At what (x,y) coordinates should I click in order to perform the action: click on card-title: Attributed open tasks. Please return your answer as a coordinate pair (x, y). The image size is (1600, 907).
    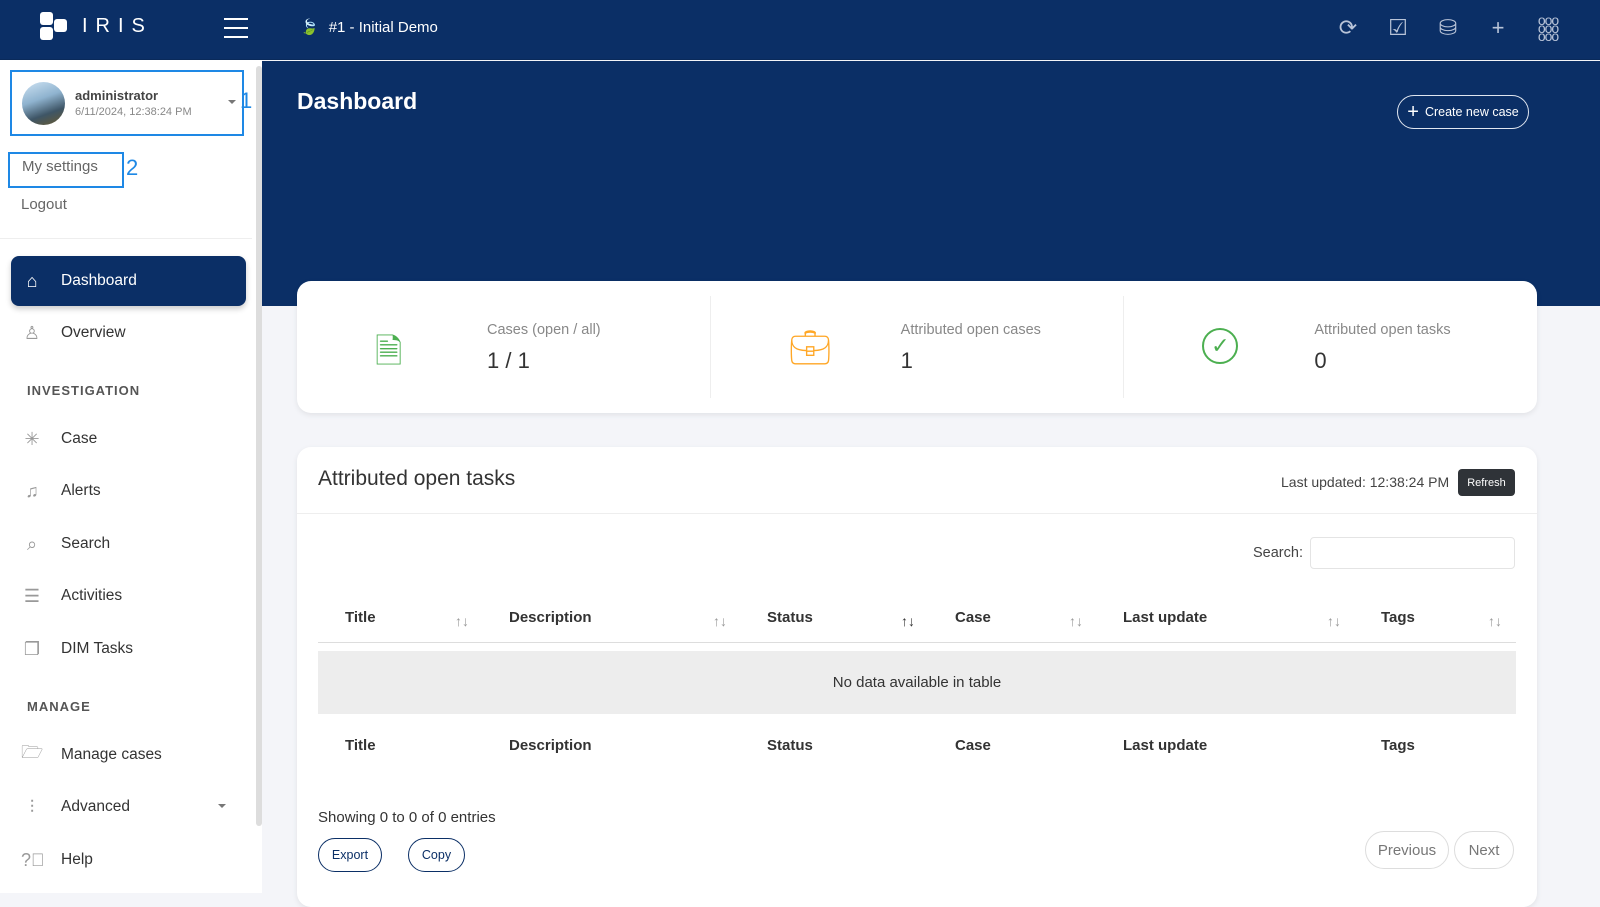
    Looking at the image, I should click on (417, 478).